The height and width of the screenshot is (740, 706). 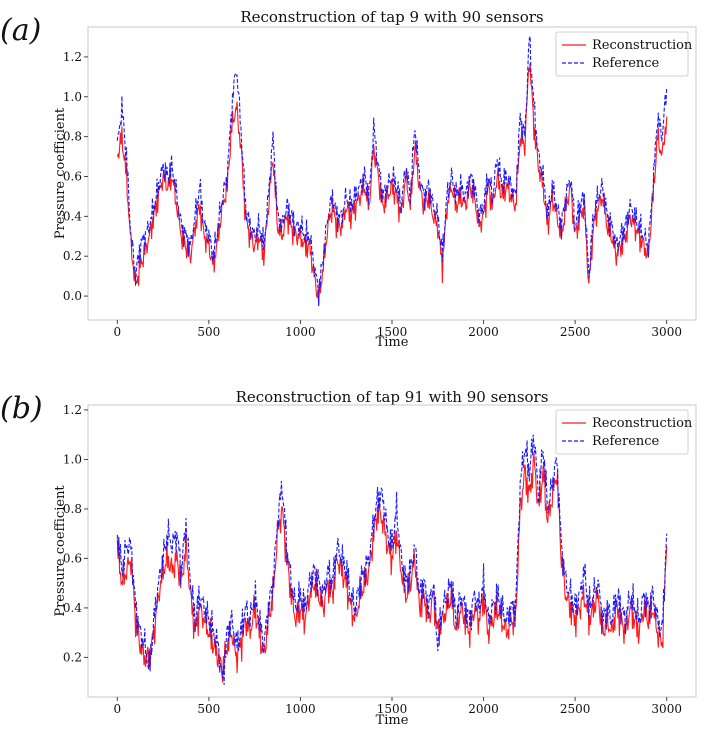 What do you see at coordinates (72, 296) in the screenshot?
I see `y-tick-label: 0.0` at bounding box center [72, 296].